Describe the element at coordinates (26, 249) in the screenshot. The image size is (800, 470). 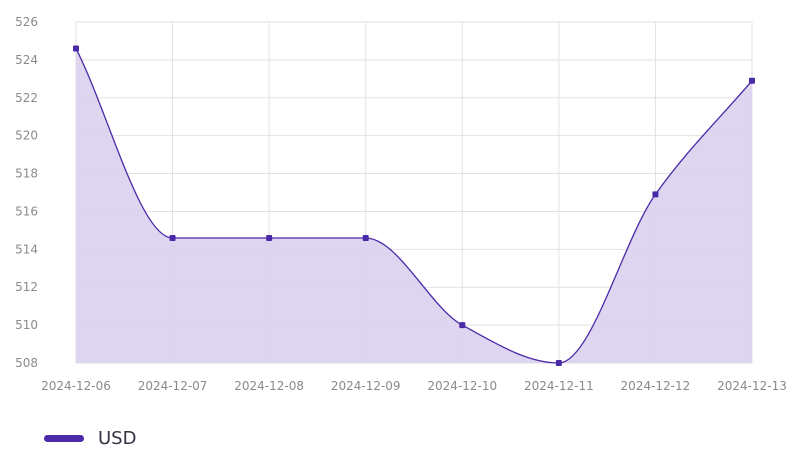
I see `y-tick-label: 514` at that location.